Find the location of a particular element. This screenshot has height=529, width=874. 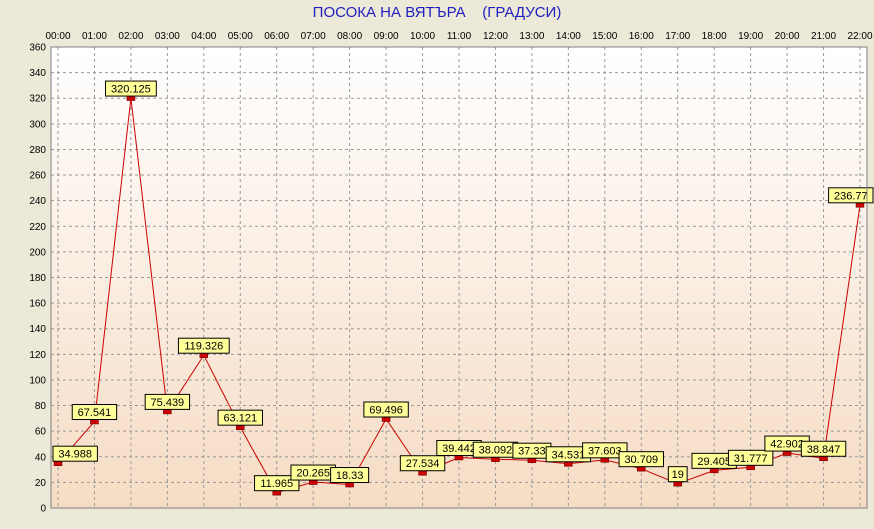

x-tick-label: 18:00 is located at coordinates (714, 36).